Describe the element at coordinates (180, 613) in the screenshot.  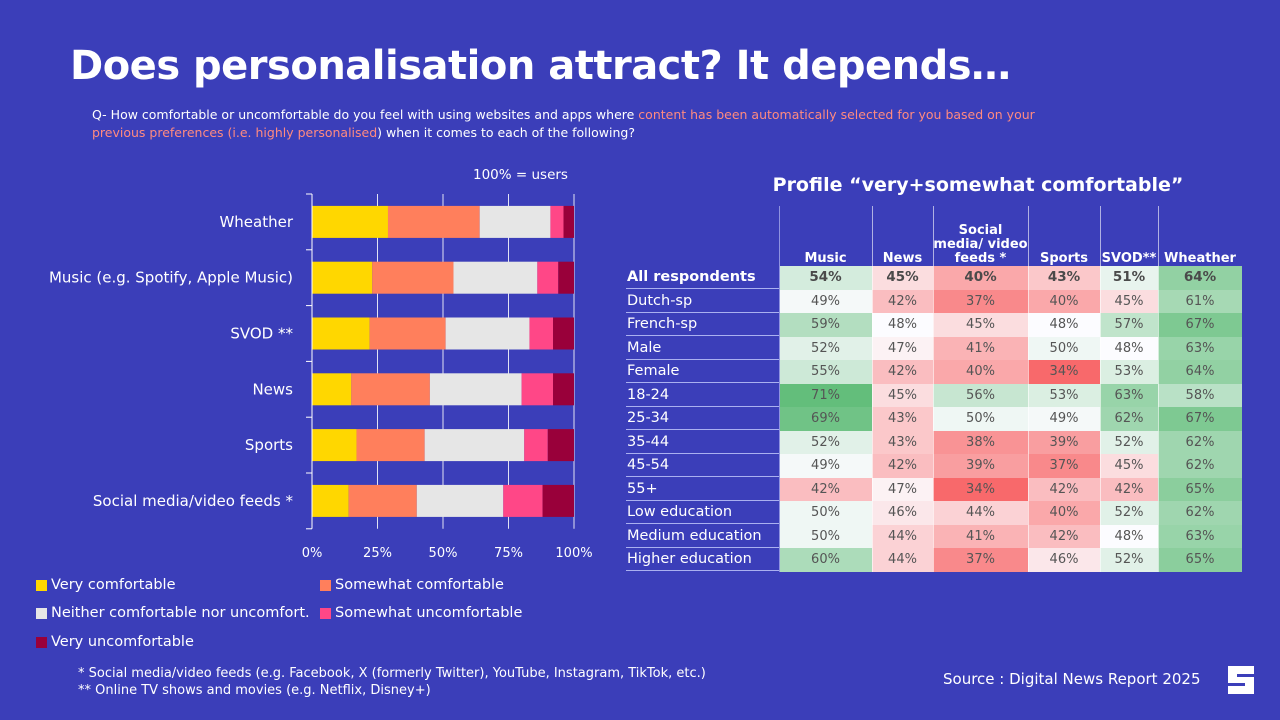
I see `legend-label: Neither comfortable nor uncomfort.` at that location.